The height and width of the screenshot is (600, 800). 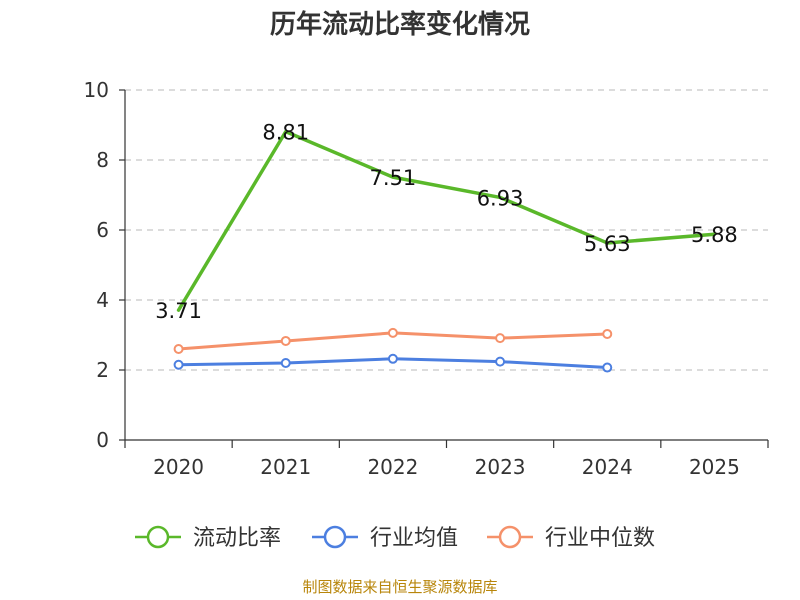 I want to click on y-tick-label: 10, so click(x=96, y=90).